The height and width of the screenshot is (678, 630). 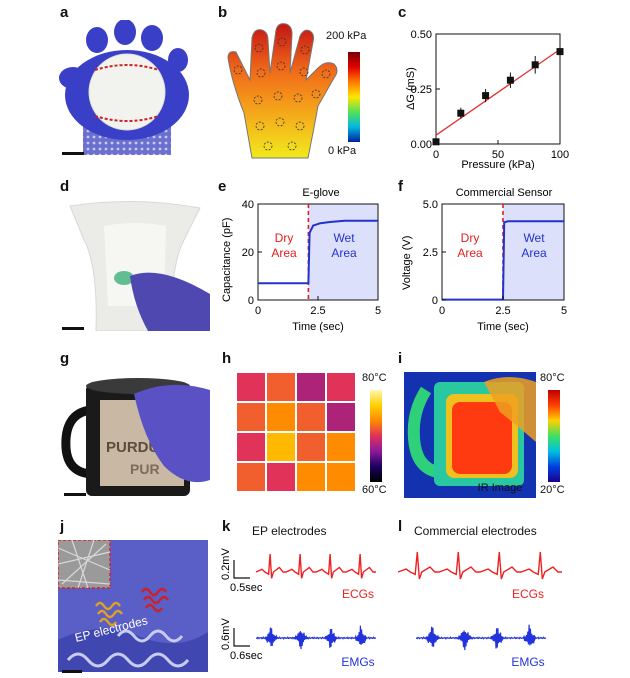 I want to click on dry-area-label: Dry, so click(x=470, y=238).